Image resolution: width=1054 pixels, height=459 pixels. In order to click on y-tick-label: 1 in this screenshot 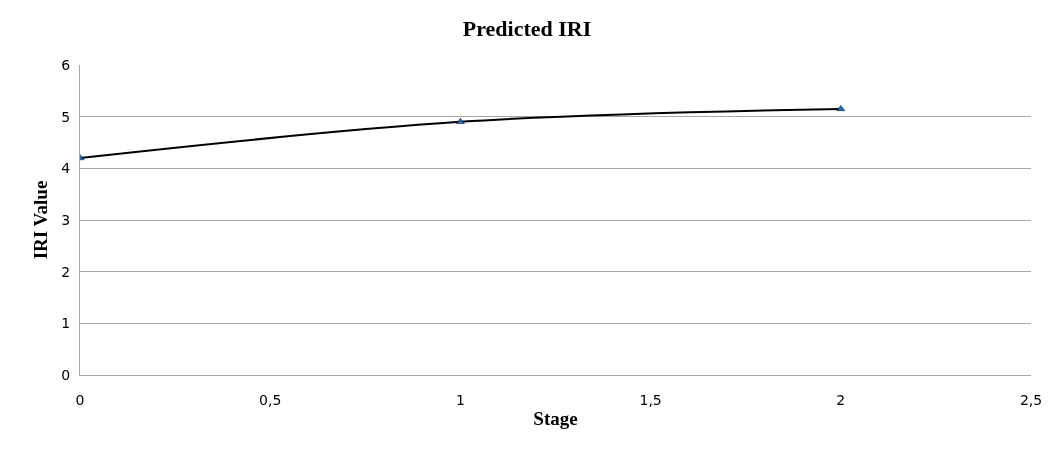, I will do `click(66, 323)`.